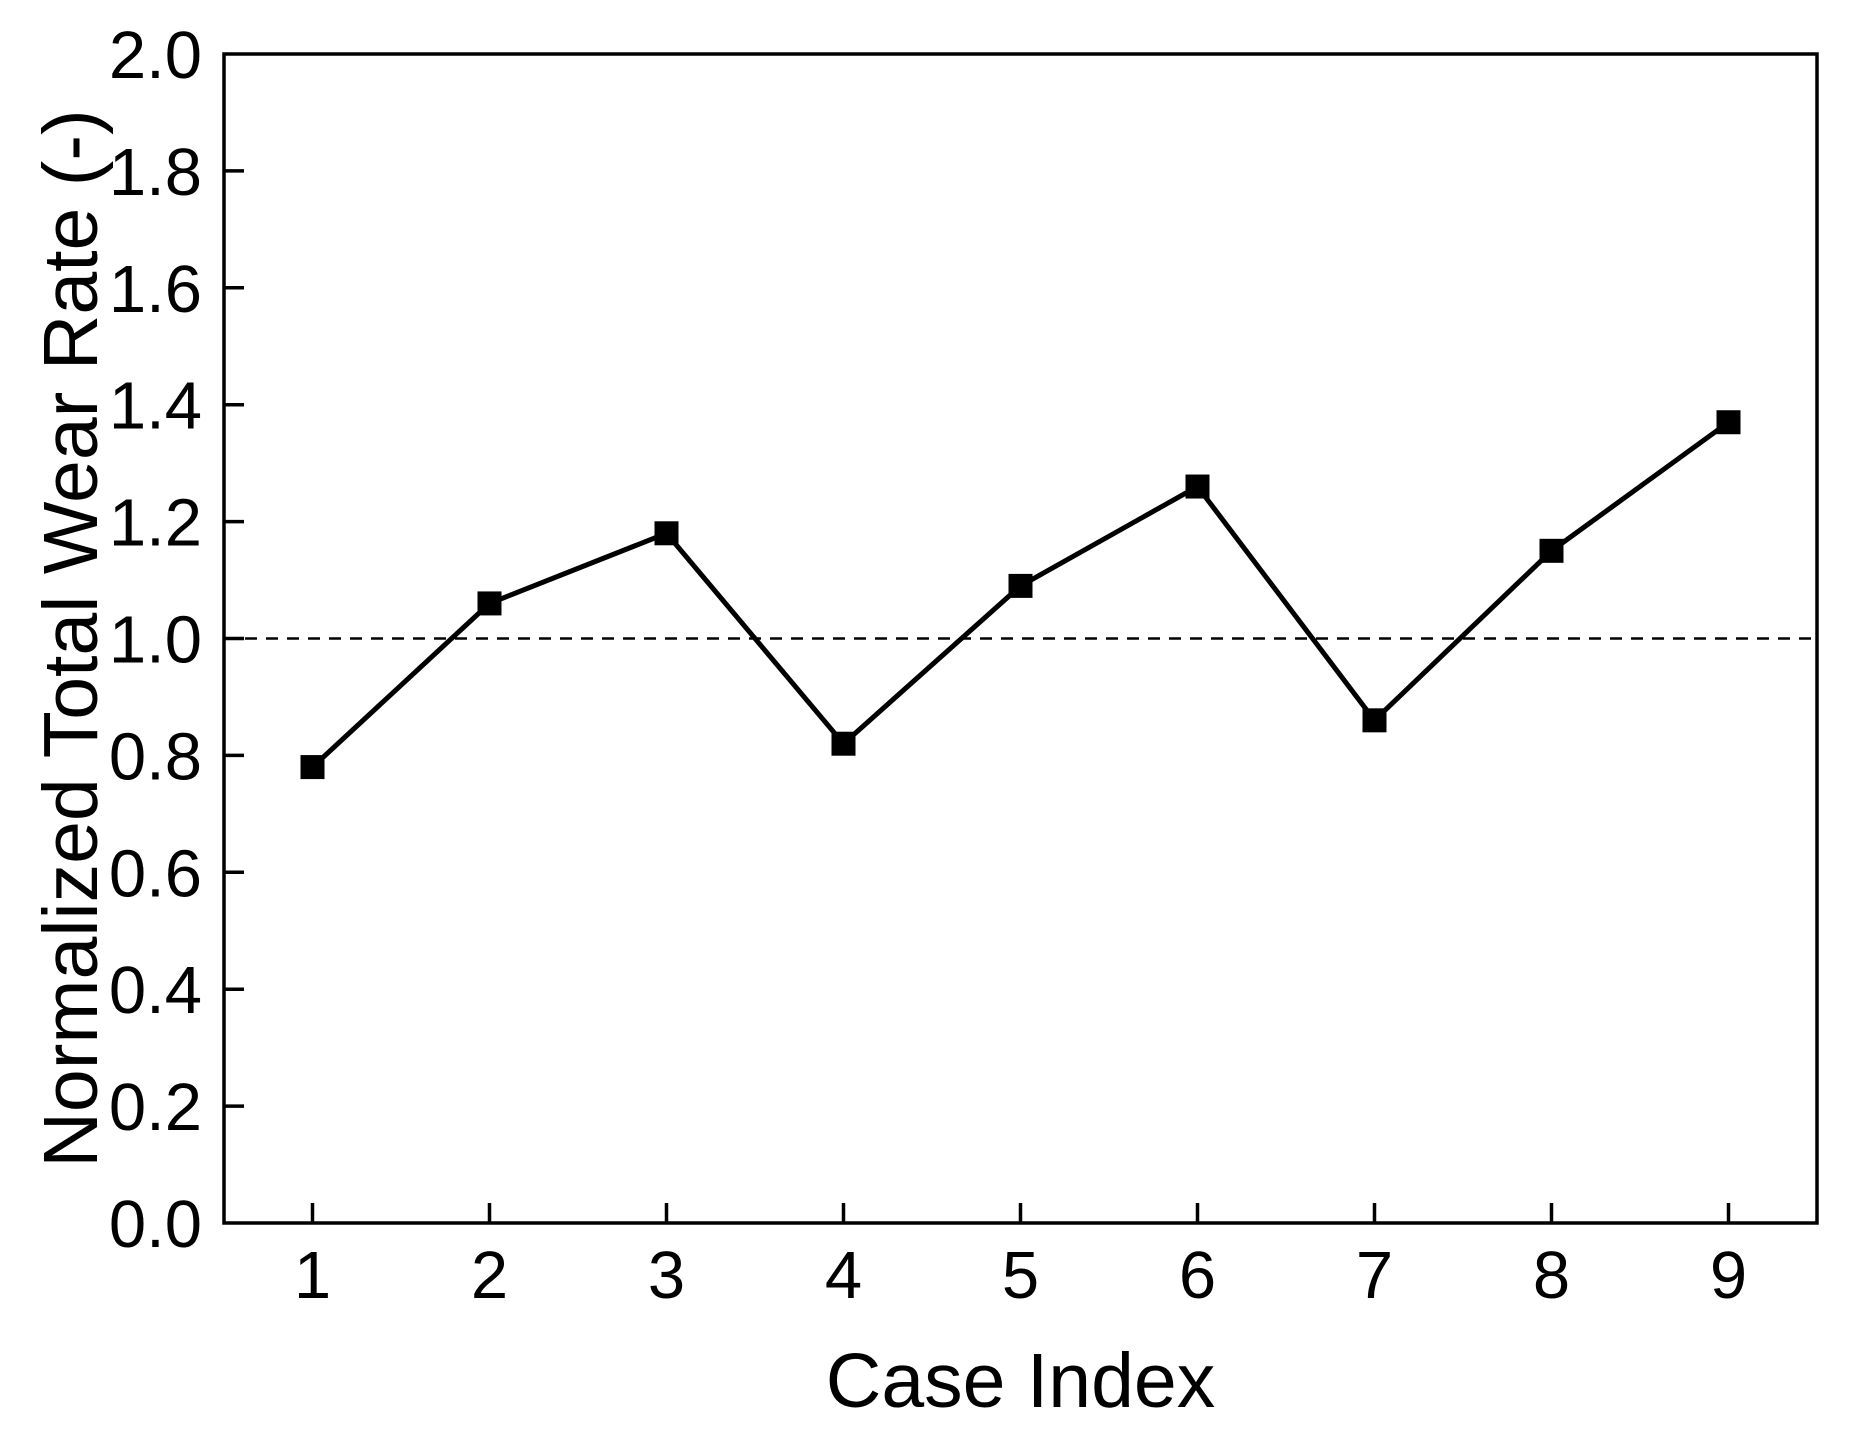  Describe the element at coordinates (155, 172) in the screenshot. I see `y-tick-label: 1.8` at that location.